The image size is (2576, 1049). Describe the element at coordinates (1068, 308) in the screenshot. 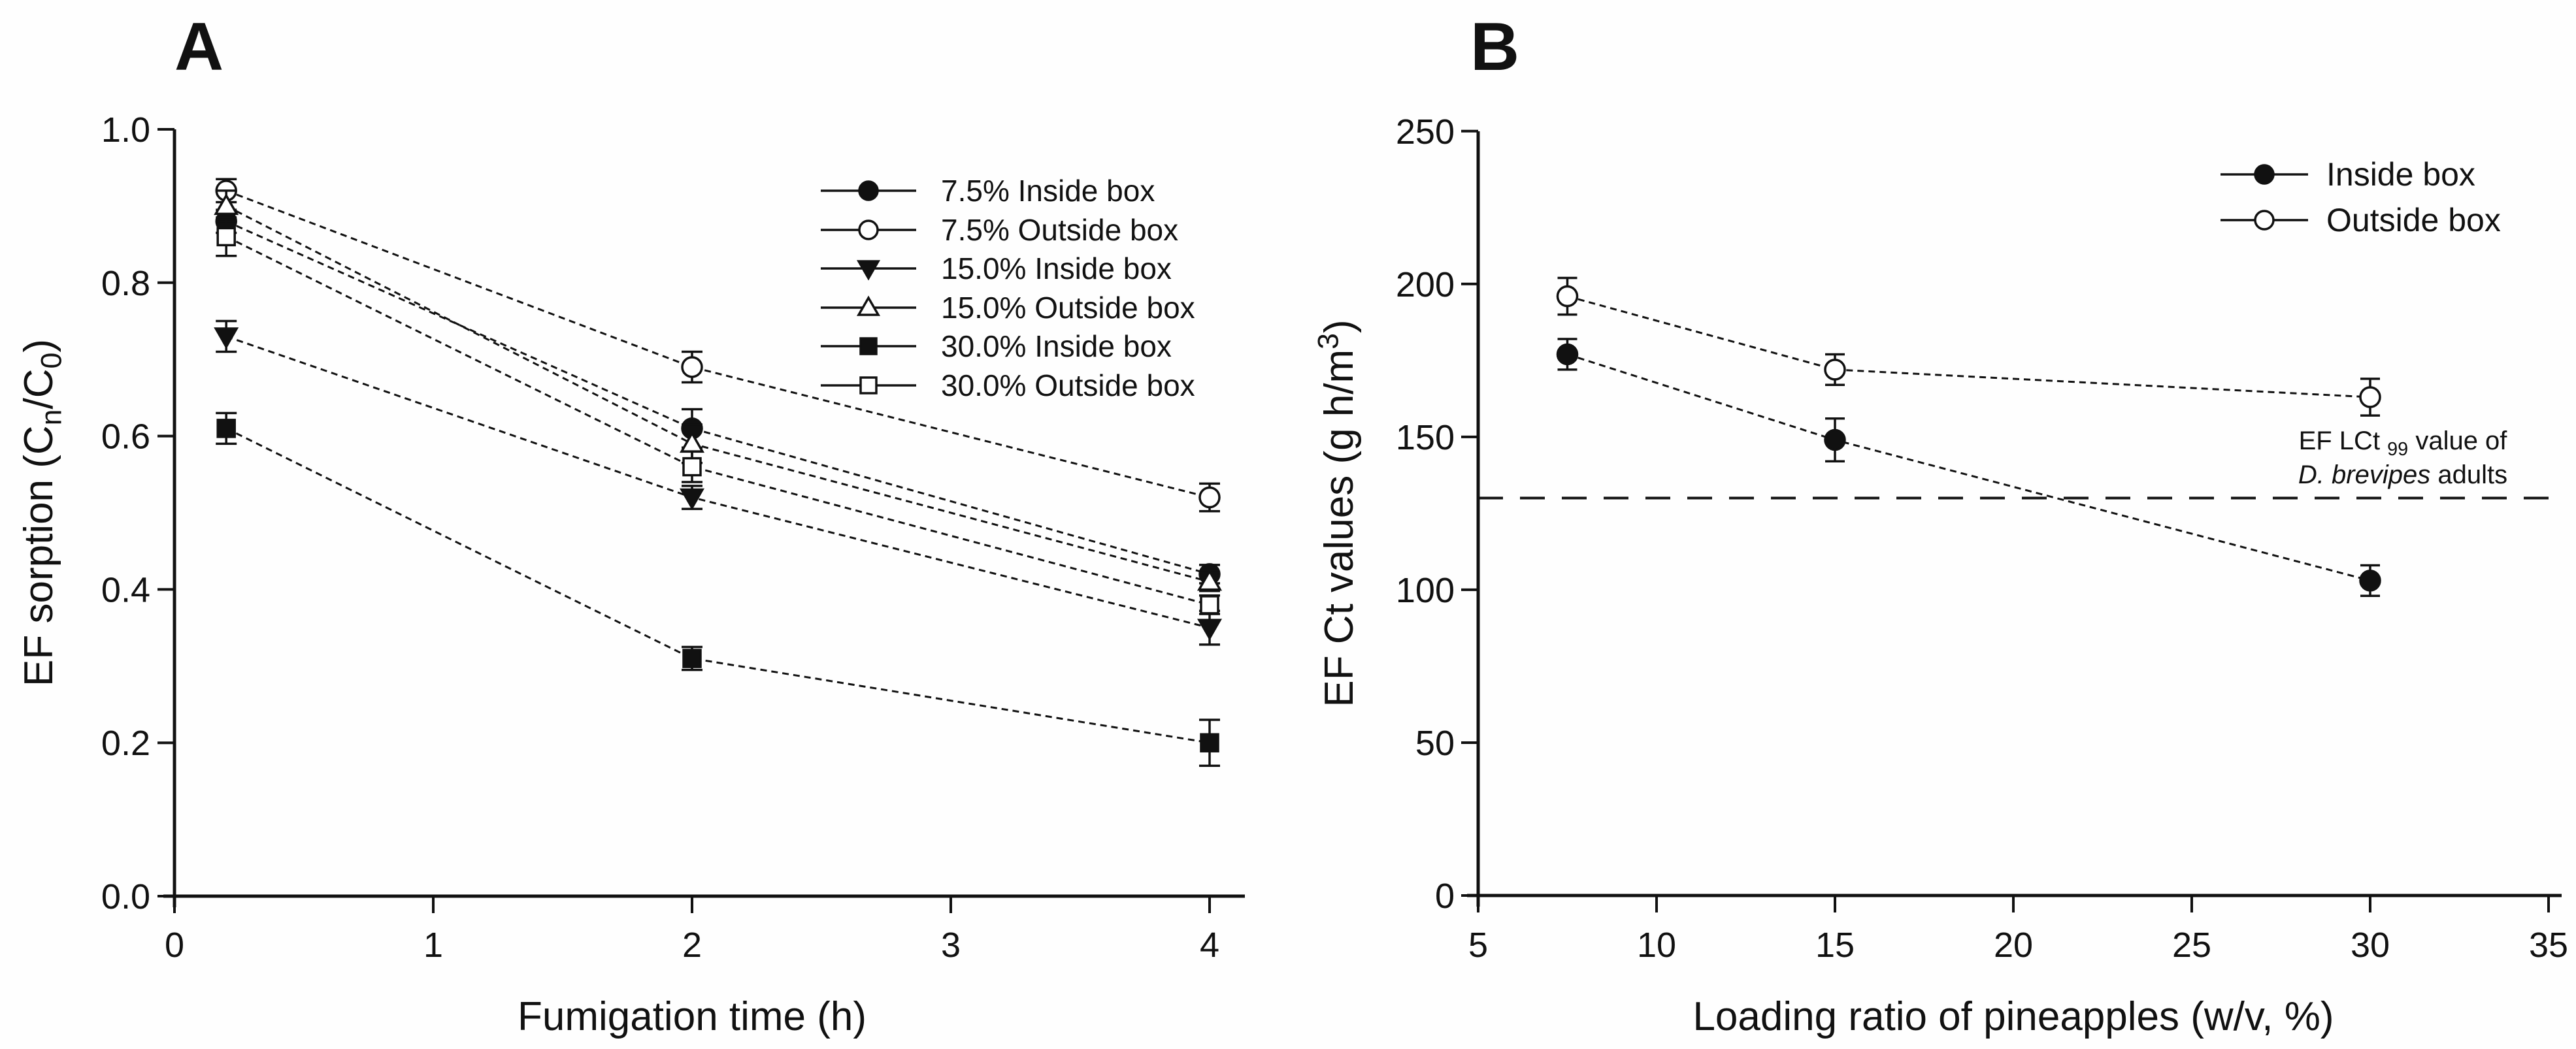

I see `legend-label: 15.0% Outside box` at that location.